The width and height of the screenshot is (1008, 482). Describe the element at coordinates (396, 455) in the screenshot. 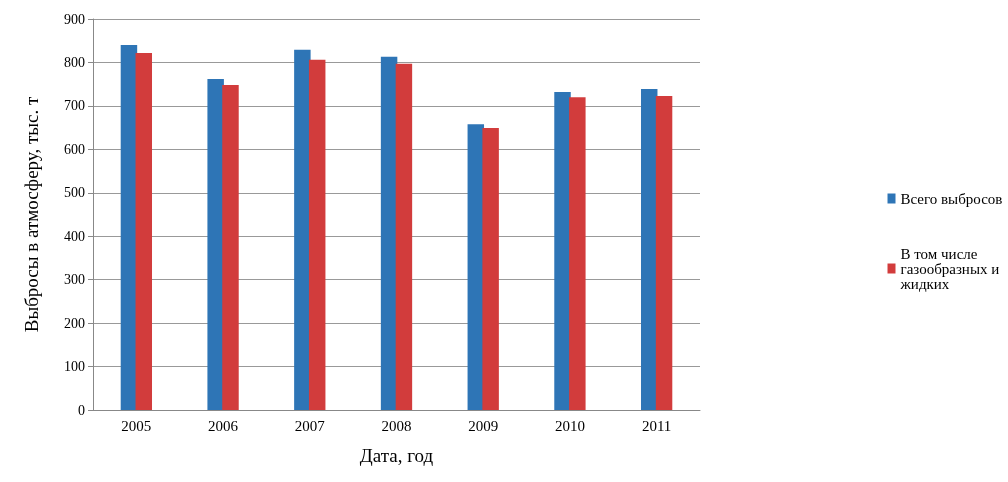

I see `x-axis-title: Дата, год` at that location.